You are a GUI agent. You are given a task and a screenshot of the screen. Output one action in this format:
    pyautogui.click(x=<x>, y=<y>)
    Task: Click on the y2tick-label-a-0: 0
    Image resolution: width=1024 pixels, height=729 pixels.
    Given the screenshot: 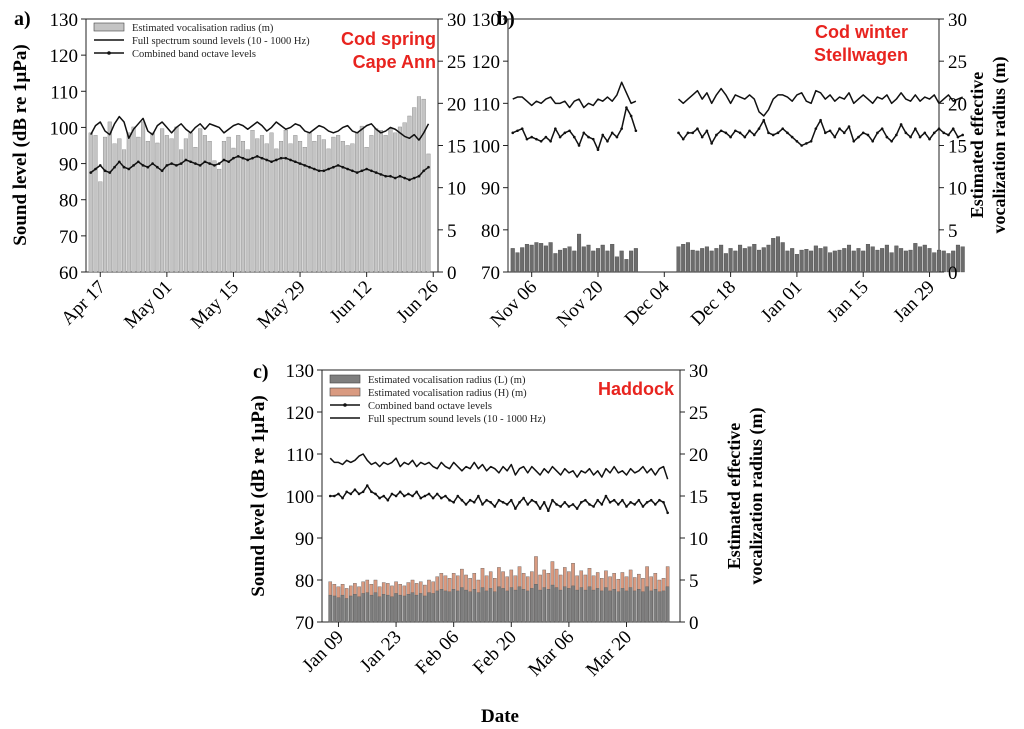 What is the action you would take?
    pyautogui.click(x=452, y=273)
    